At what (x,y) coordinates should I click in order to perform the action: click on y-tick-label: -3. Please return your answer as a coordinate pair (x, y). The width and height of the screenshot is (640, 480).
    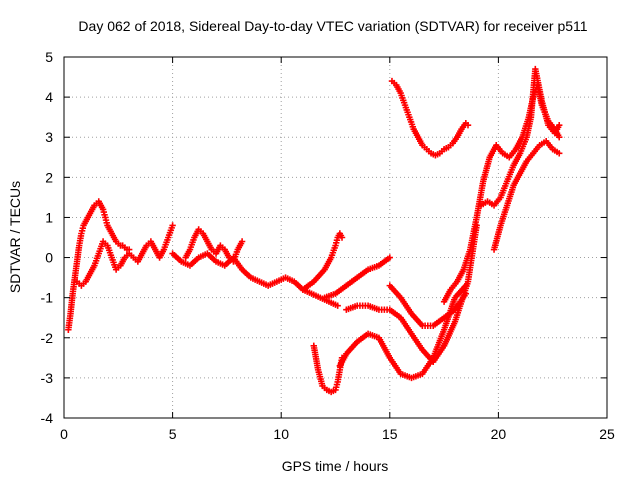
    Looking at the image, I should click on (47, 378).